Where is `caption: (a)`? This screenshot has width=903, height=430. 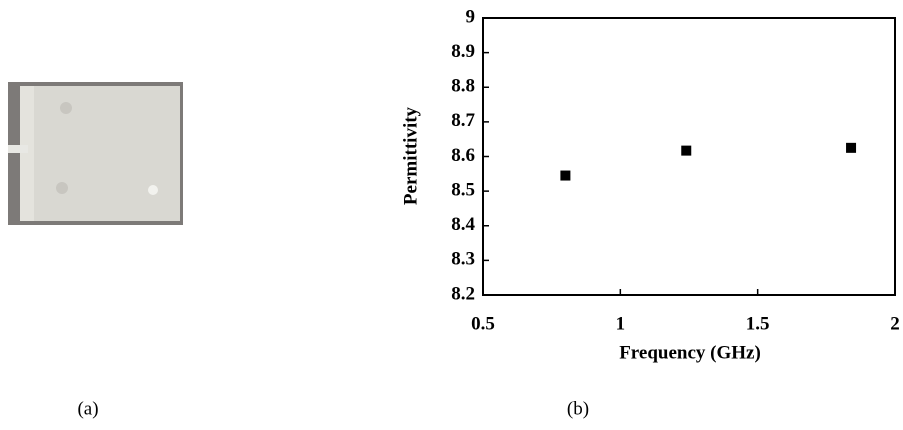 caption: (a) is located at coordinates (87, 408).